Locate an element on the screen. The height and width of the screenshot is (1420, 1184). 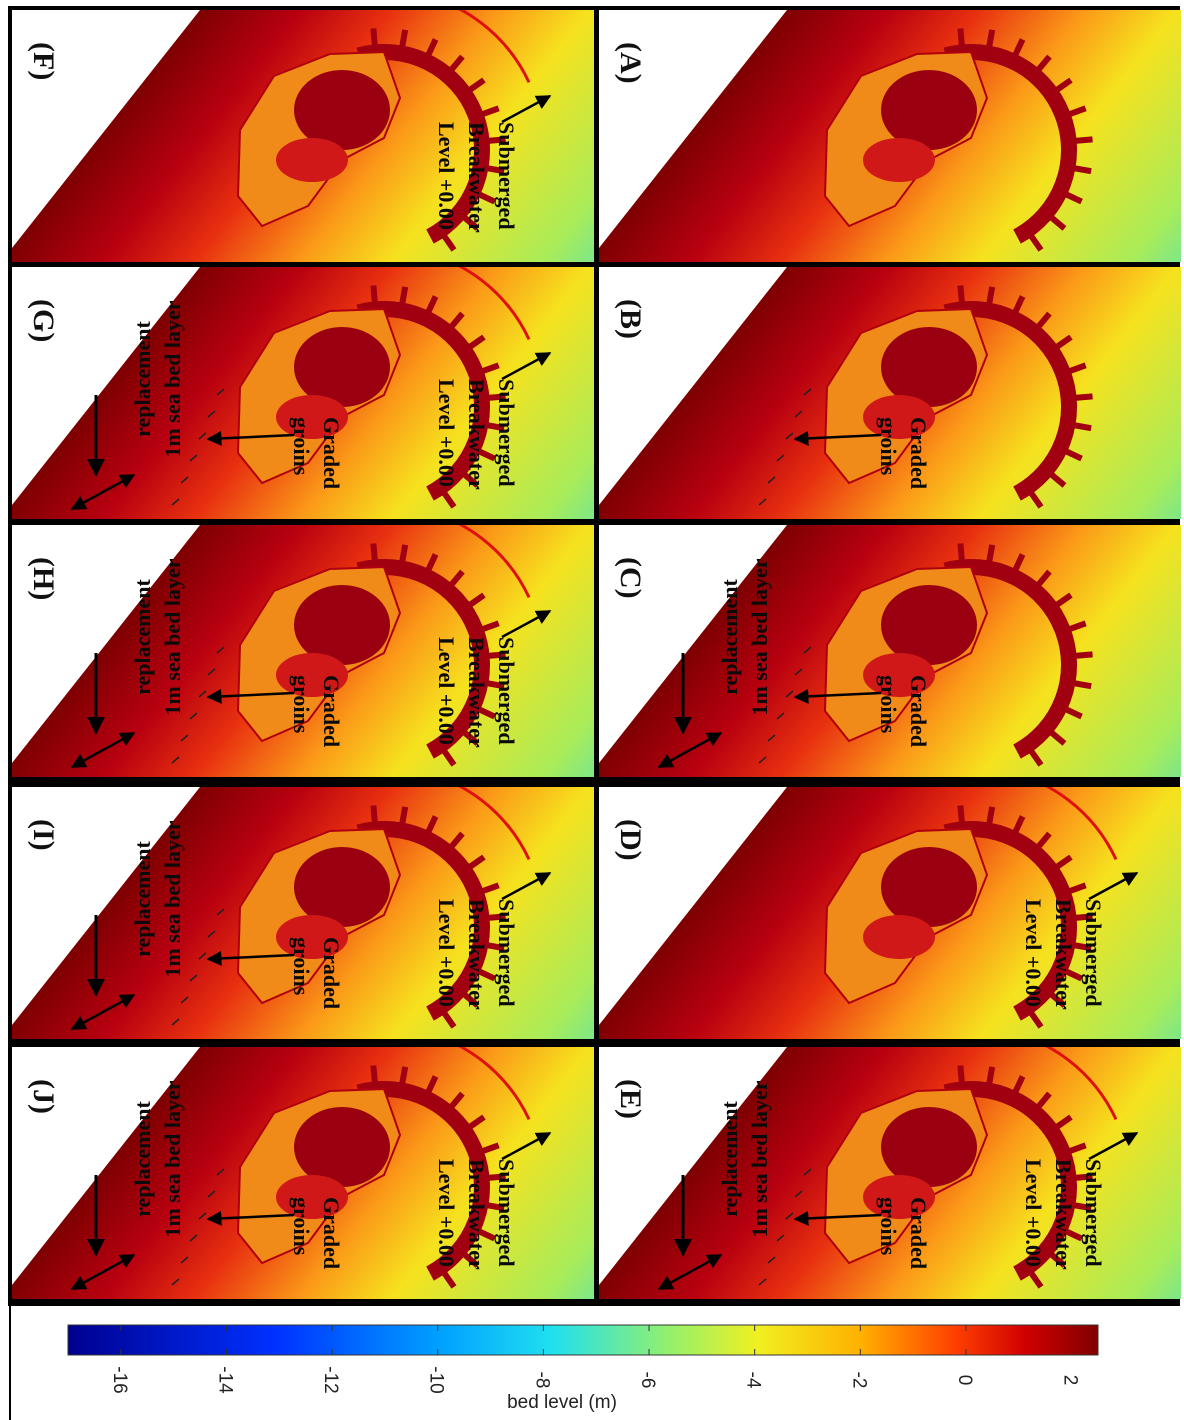
breakwater is located at coordinates (1081, 824).